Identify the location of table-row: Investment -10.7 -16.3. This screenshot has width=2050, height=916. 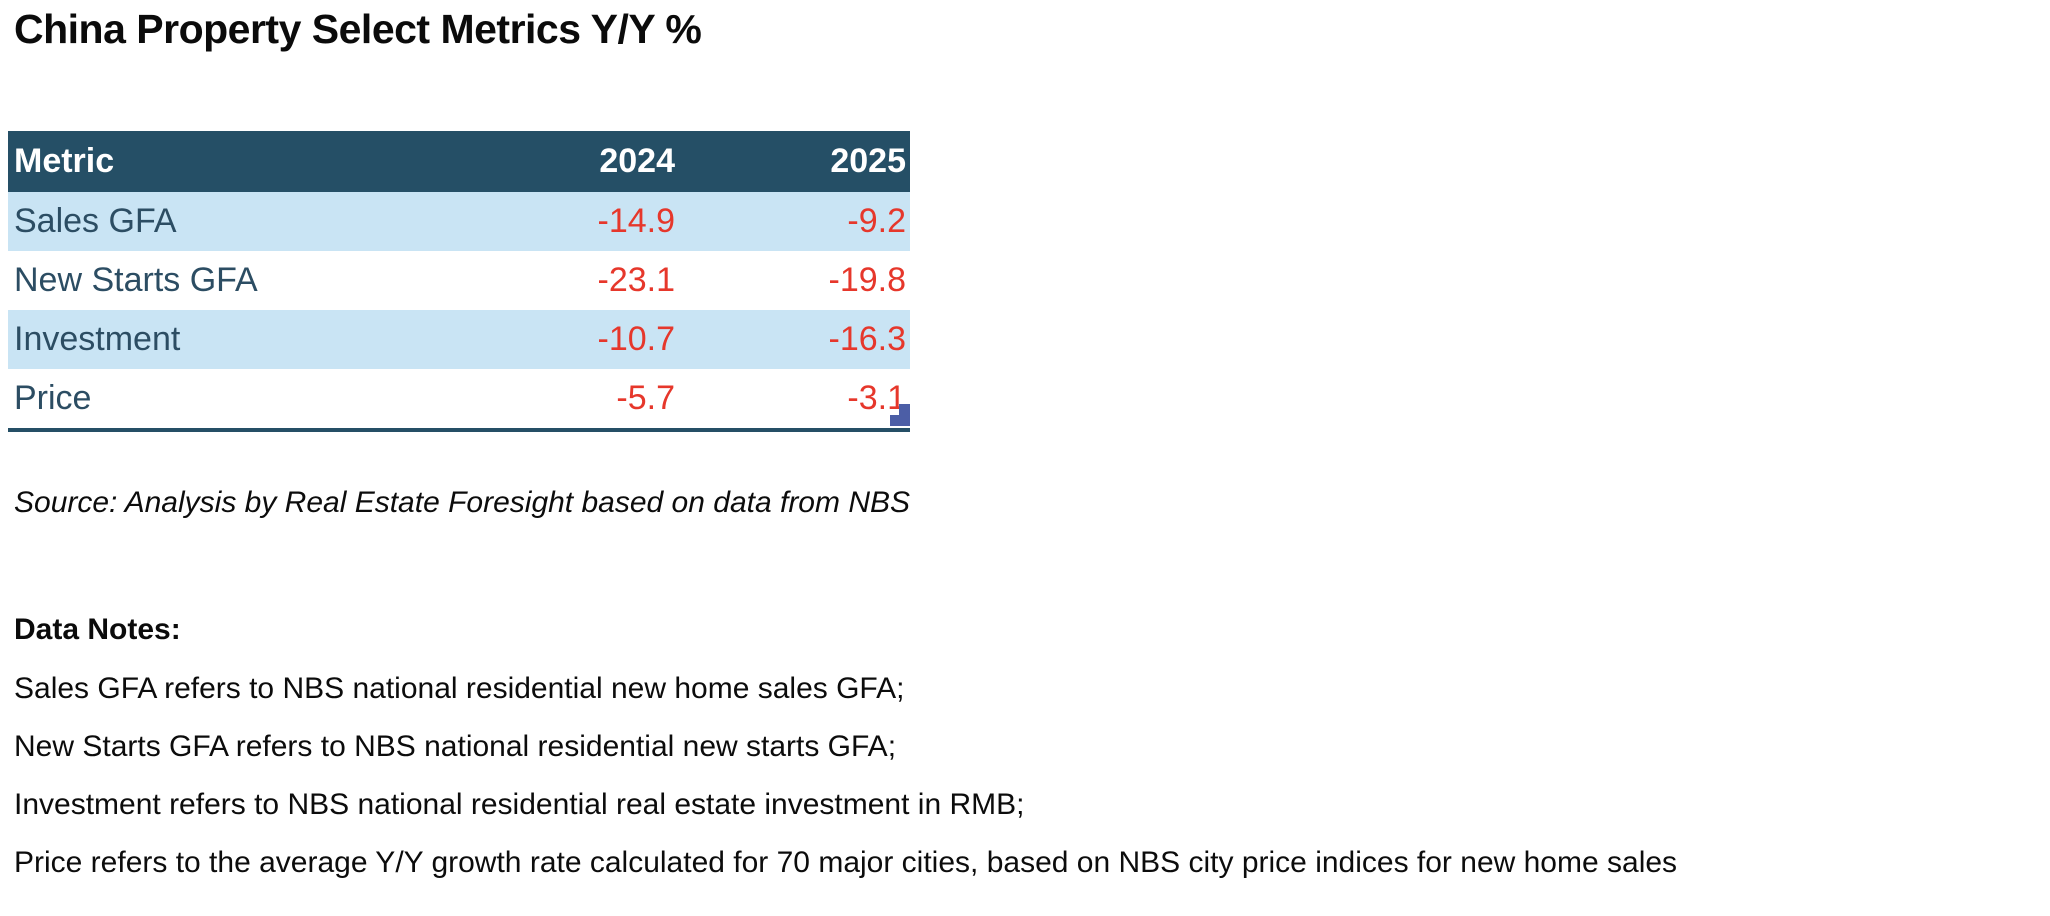
(459, 339).